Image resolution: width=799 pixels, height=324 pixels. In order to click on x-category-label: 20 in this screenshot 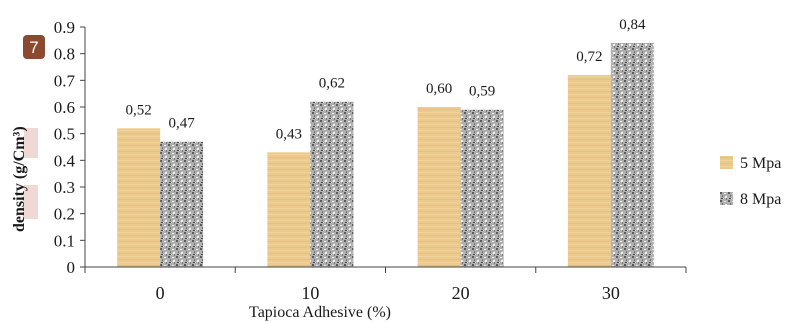, I will do `click(461, 293)`.